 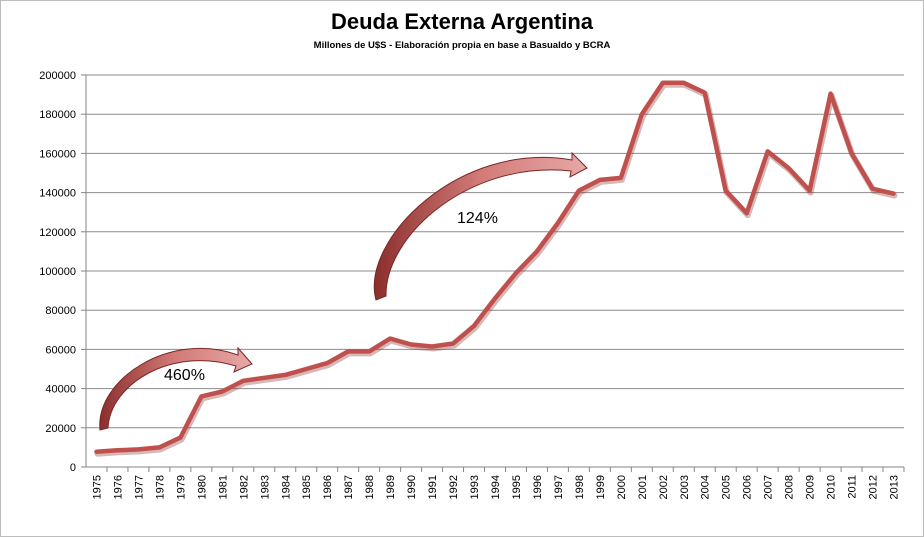 I want to click on x-tick-label: 1978, so click(x=160, y=487).